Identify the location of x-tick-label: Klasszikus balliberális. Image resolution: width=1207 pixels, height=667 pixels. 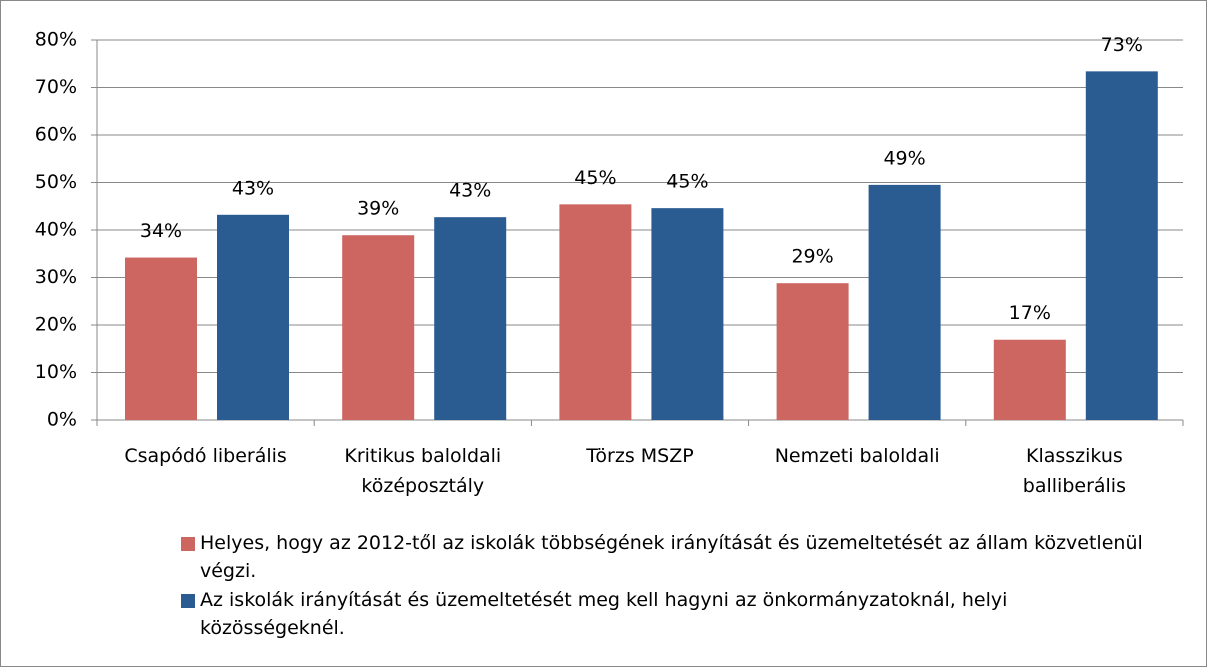
(1074, 471).